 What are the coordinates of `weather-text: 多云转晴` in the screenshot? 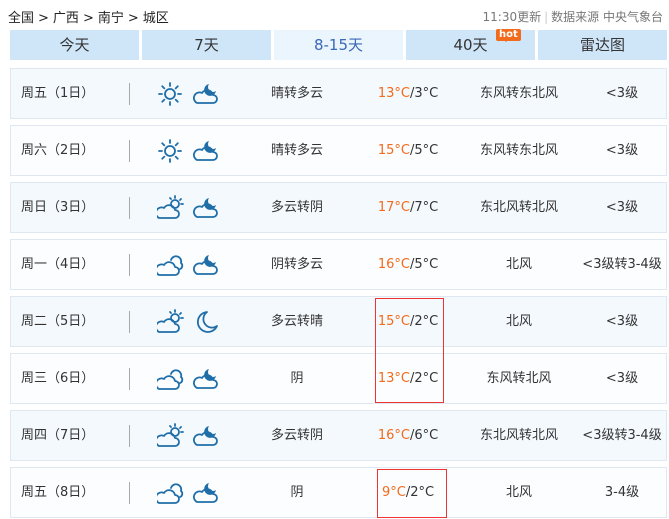 It's located at (296, 321).